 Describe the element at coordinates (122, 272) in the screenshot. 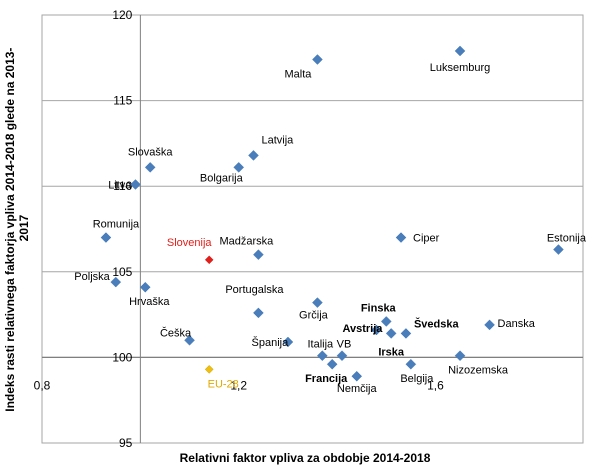

I see `y-tick-label: 105` at that location.